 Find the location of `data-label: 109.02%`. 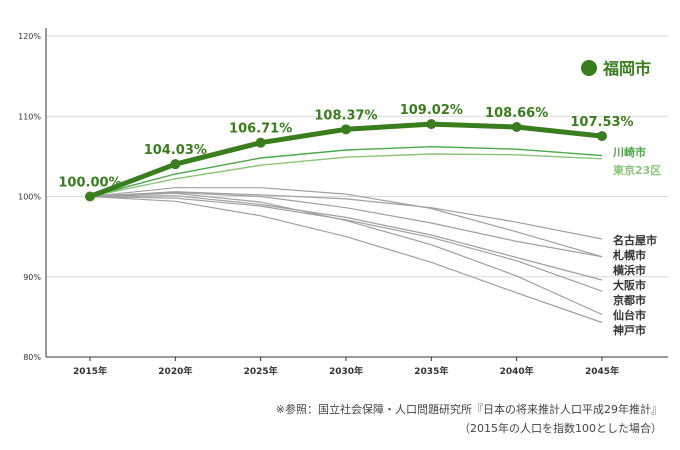

data-label: 109.02% is located at coordinates (431, 110).